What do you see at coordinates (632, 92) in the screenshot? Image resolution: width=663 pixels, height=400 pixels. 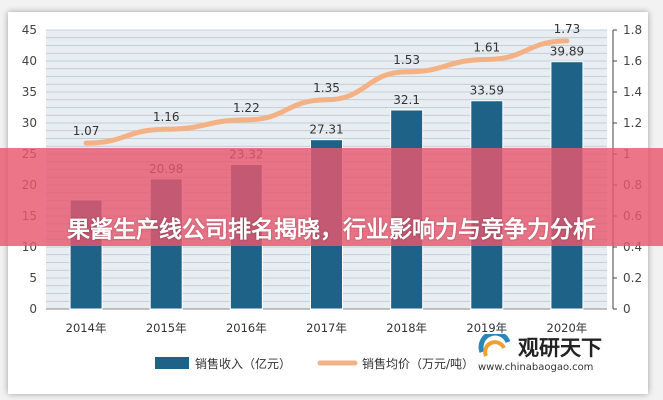 I see `right-tick-label: 1.4` at bounding box center [632, 92].